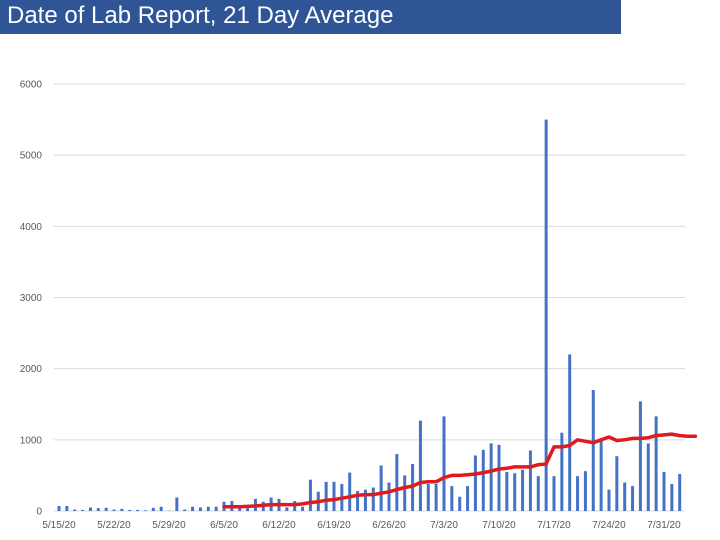  I want to click on x-tick-label: 5/29/20, so click(169, 525).